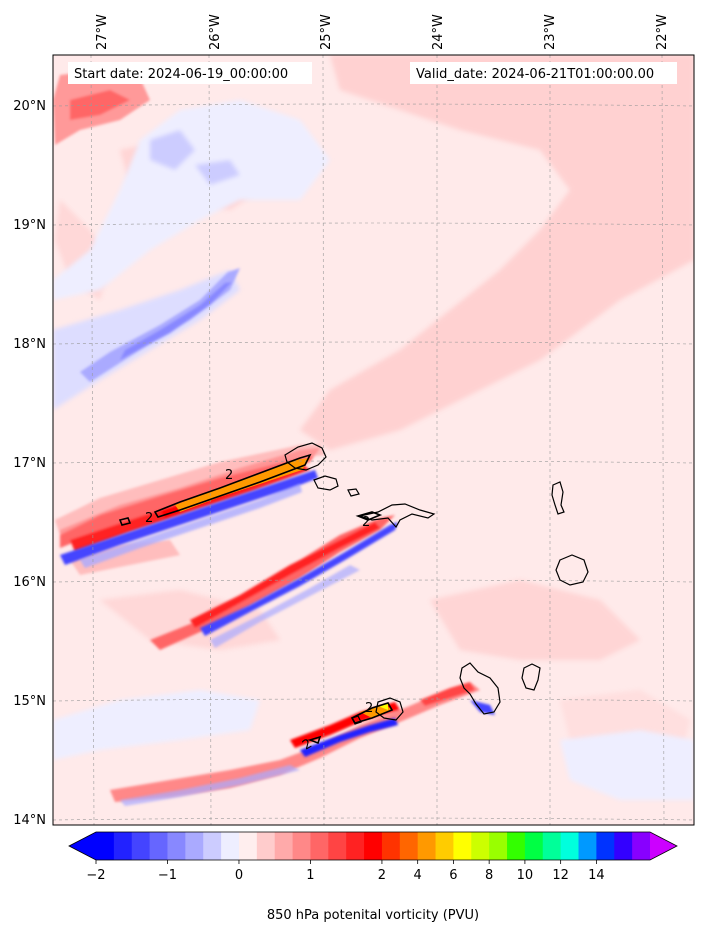 The width and height of the screenshot is (703, 935). Describe the element at coordinates (436, 583) in the screenshot. I see `coastlines` at that location.